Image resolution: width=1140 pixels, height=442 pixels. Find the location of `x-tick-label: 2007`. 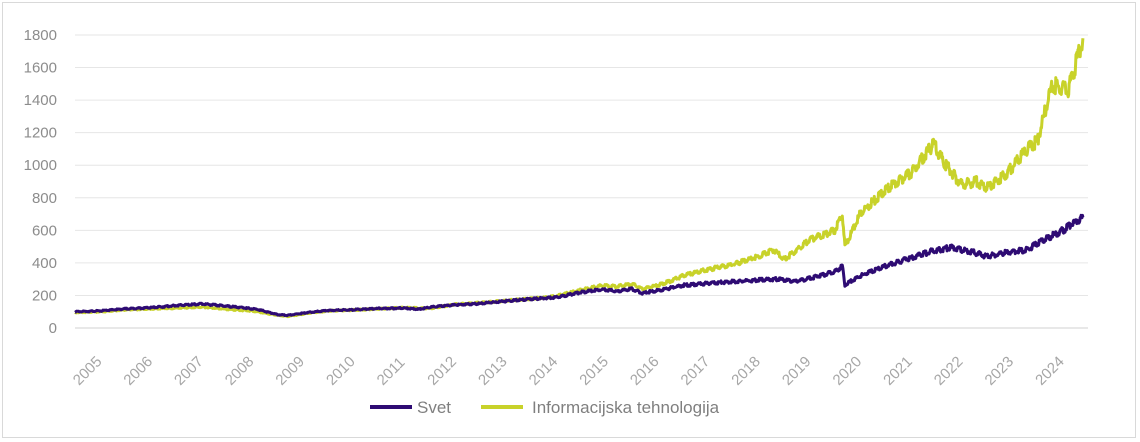

x-tick-label: 2007 is located at coordinates (189, 371).